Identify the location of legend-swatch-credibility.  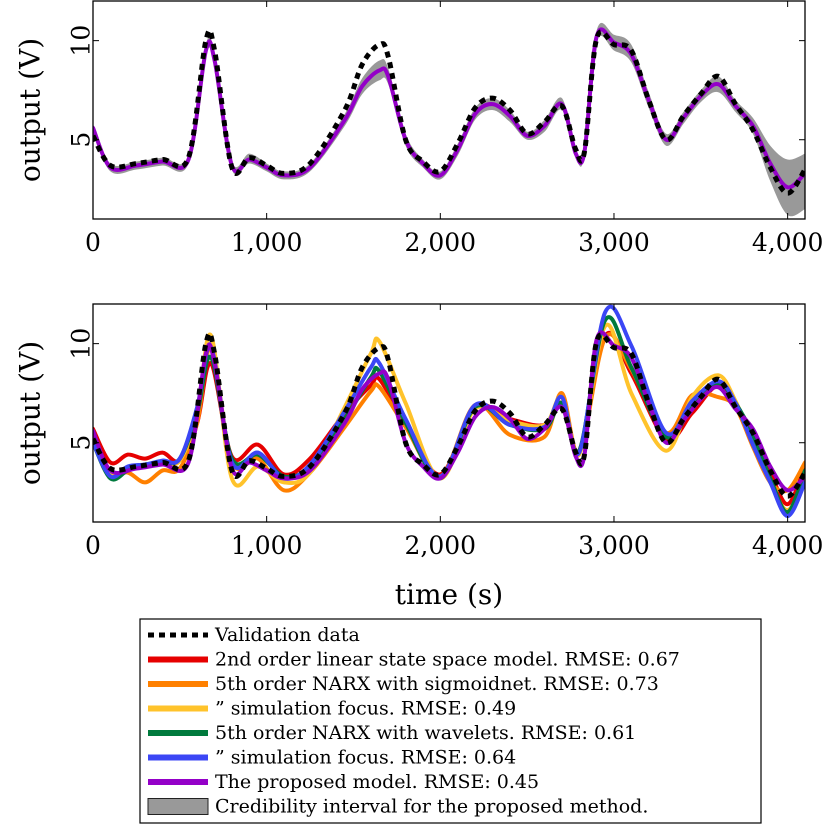
(178, 806).